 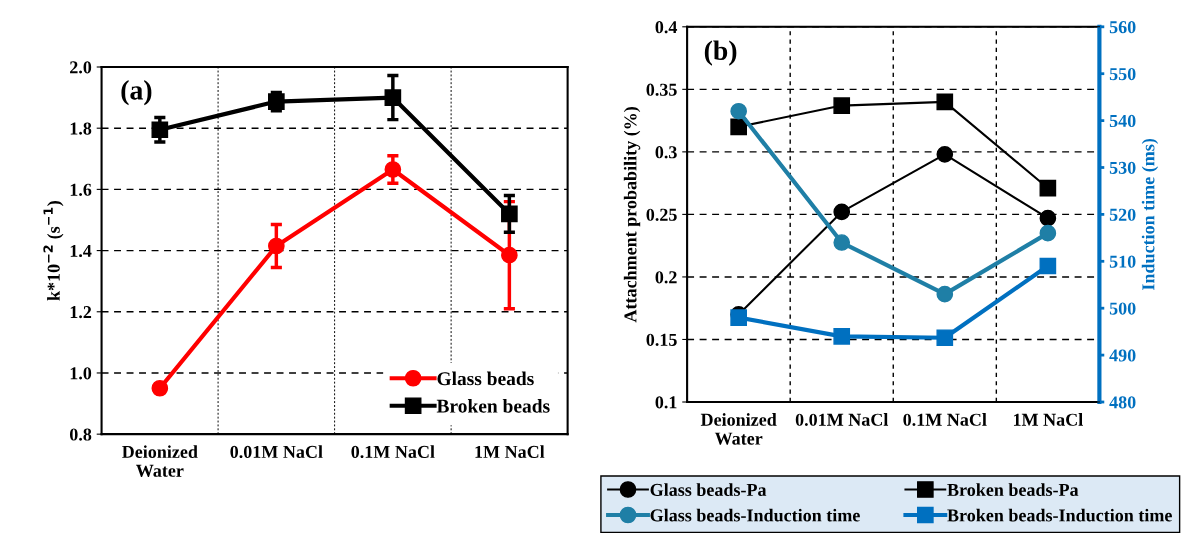 What do you see at coordinates (81, 189) in the screenshot?
I see `y-tick-label: 1.6` at bounding box center [81, 189].